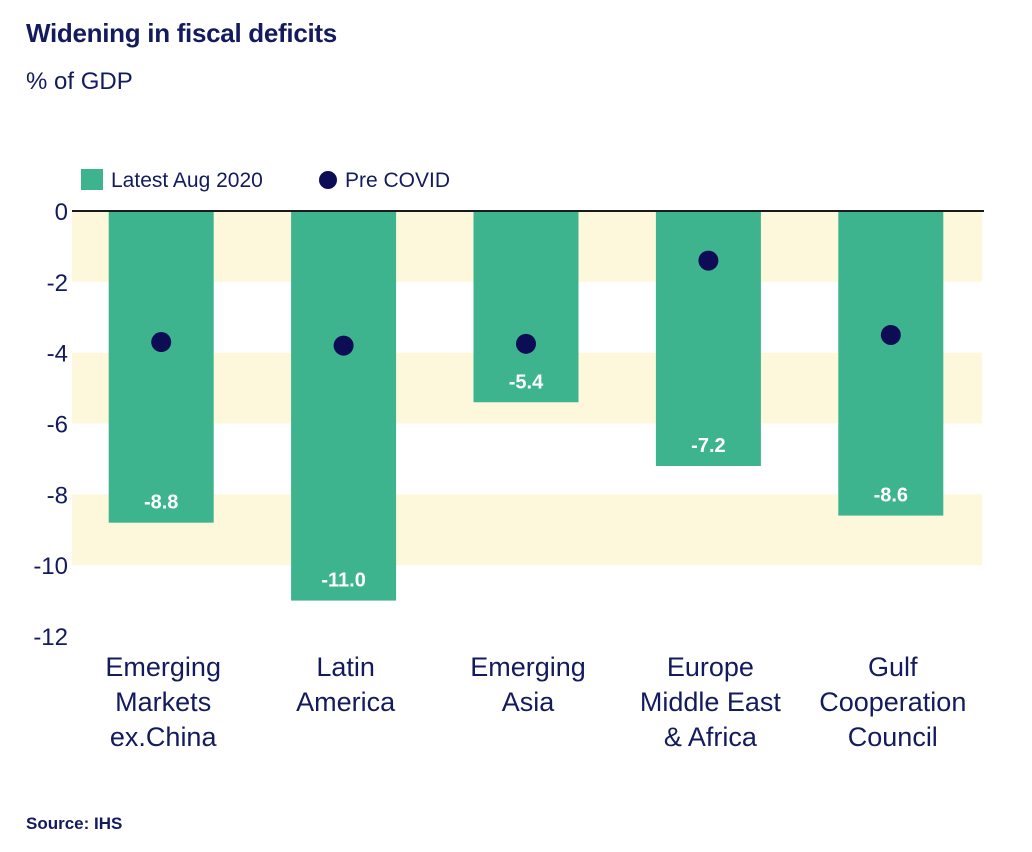 This screenshot has width=1032, height=852. What do you see at coordinates (710, 667) in the screenshot?
I see `x-category-label-line: Europe` at bounding box center [710, 667].